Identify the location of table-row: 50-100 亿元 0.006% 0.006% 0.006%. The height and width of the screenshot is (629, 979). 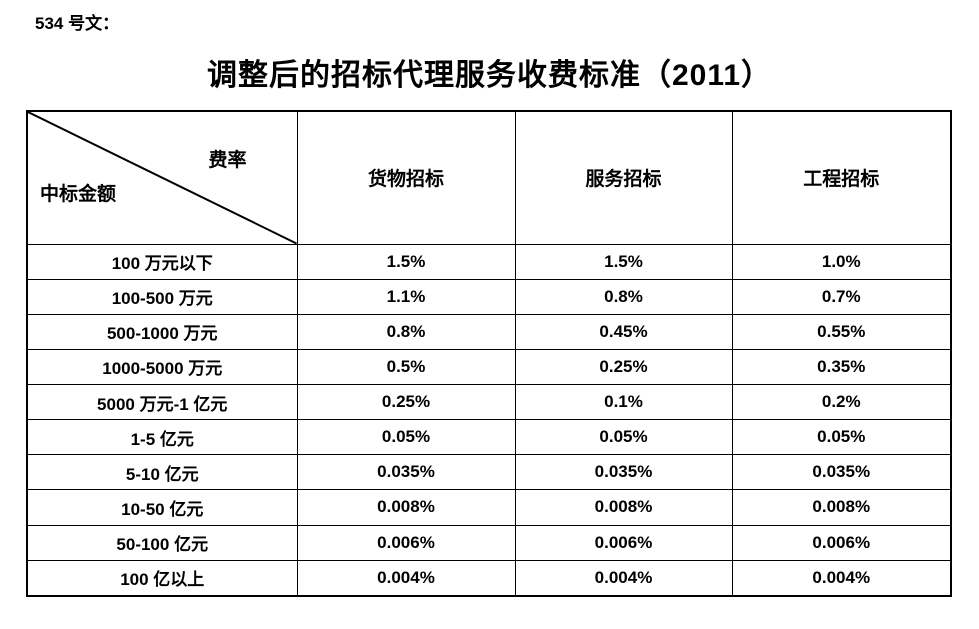
(489, 542).